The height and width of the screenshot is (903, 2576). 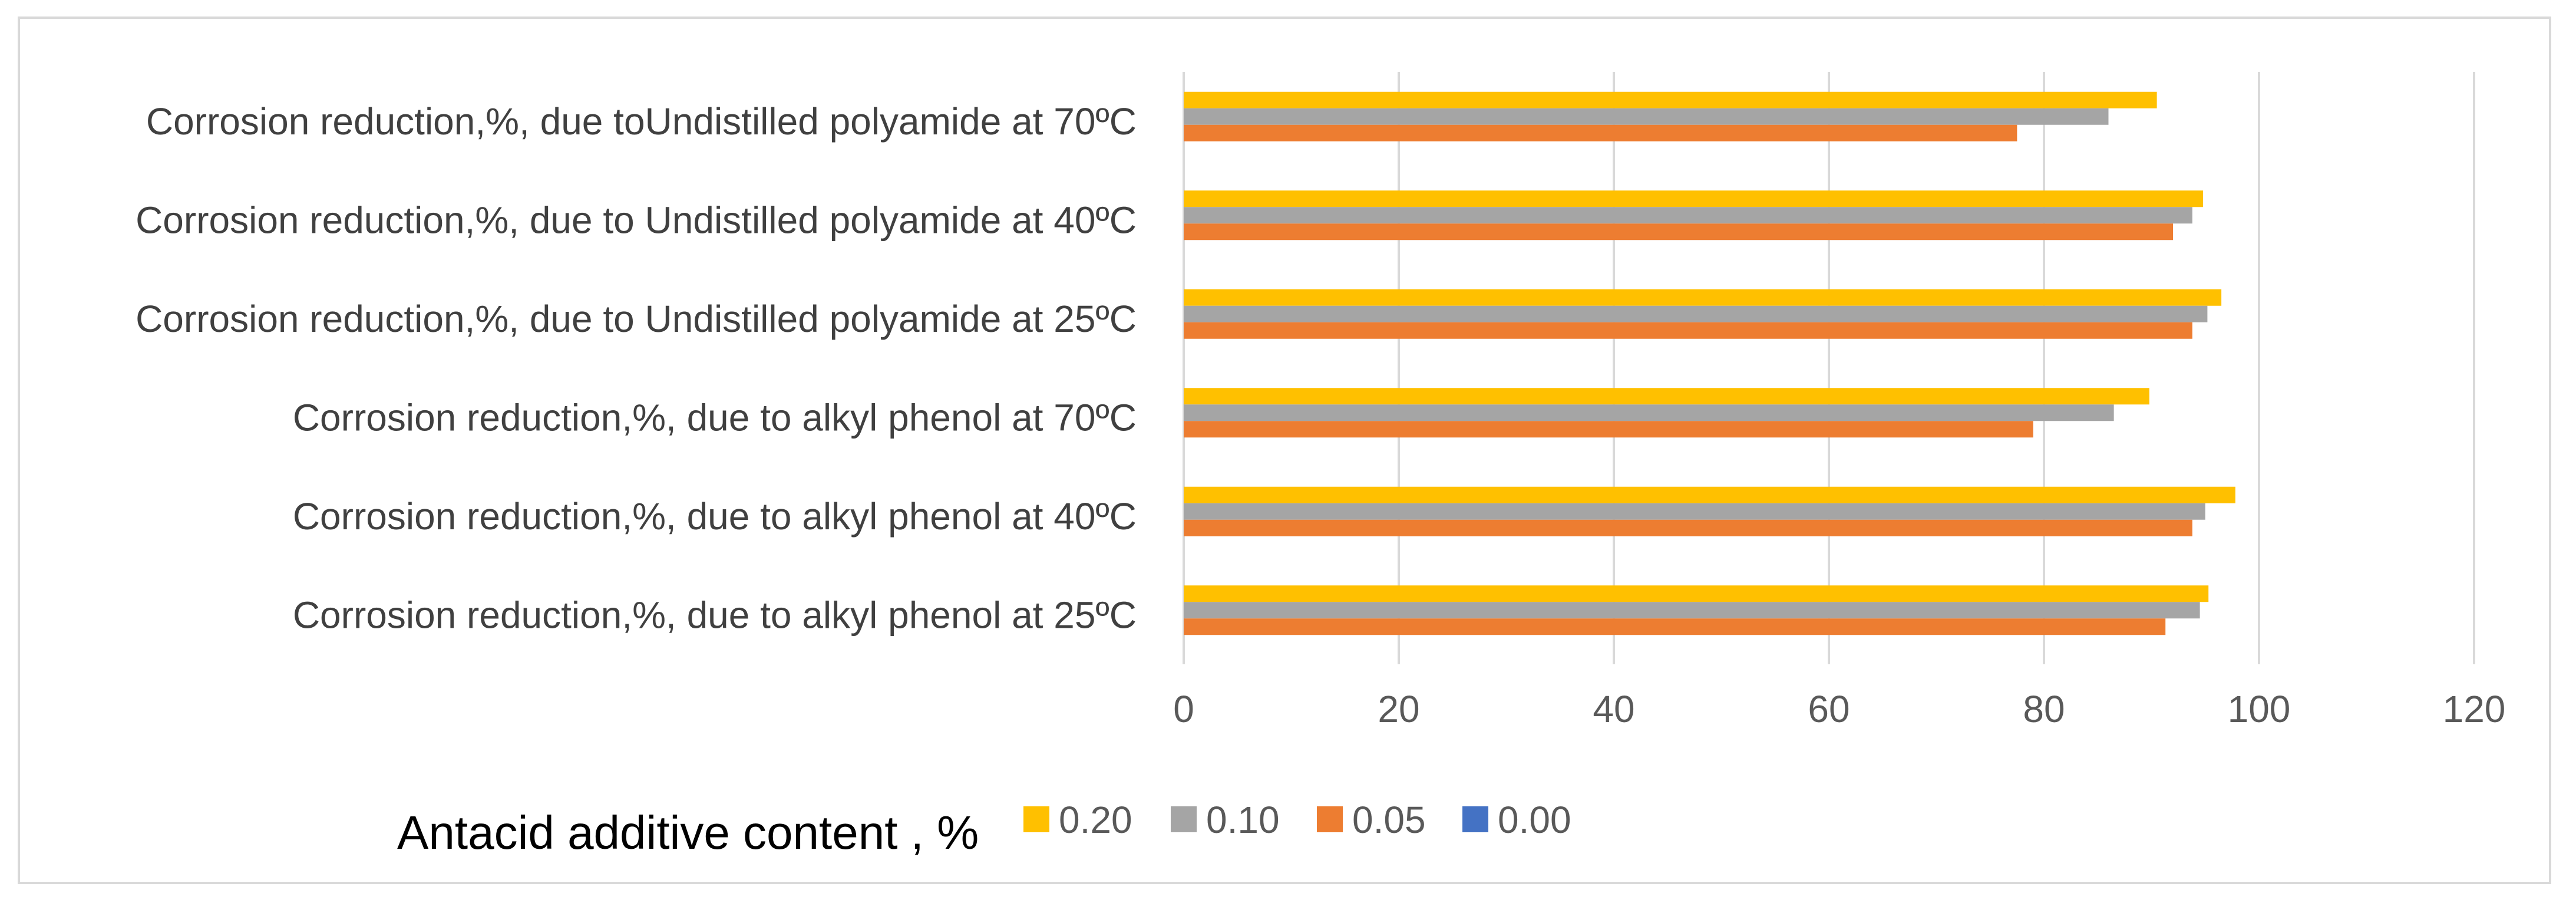 What do you see at coordinates (1095, 820) in the screenshot?
I see `legend-label: 0.20` at bounding box center [1095, 820].